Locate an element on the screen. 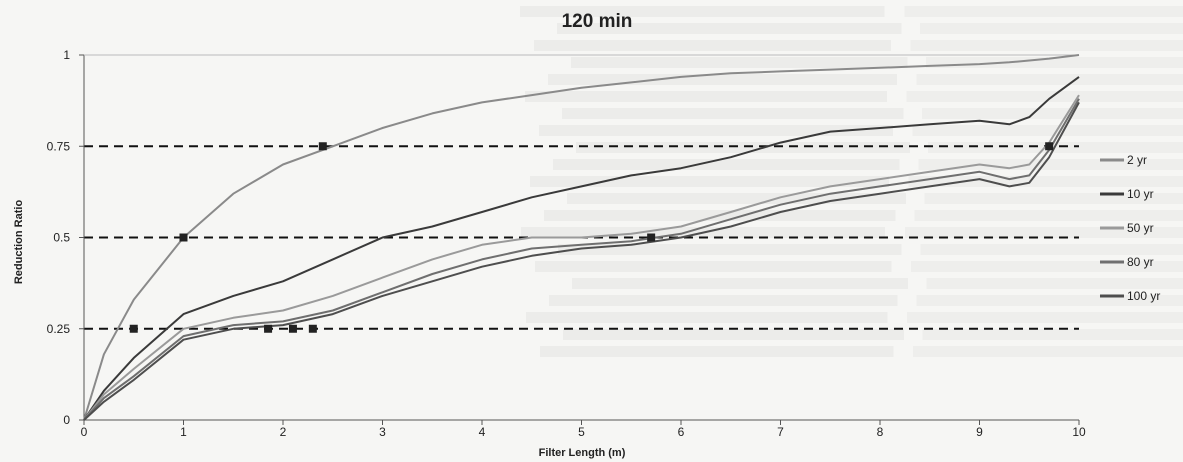 This screenshot has width=1183, height=462. x-tick-label: 6 is located at coordinates (681, 432).